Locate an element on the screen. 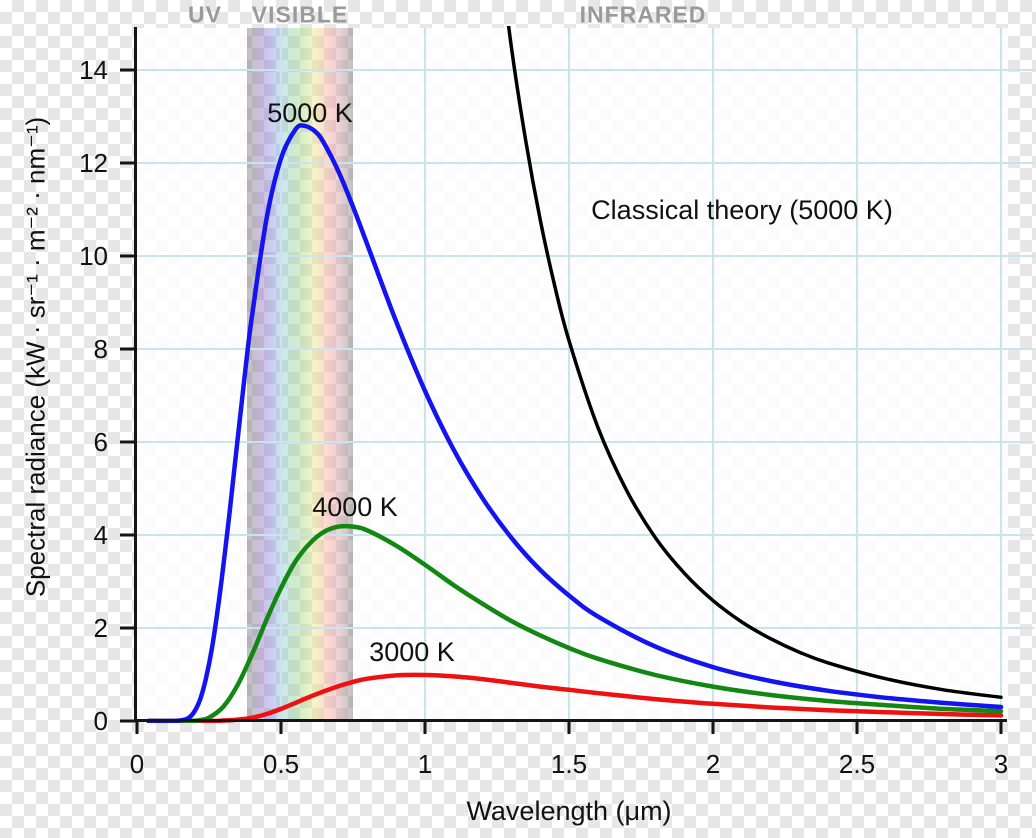 This screenshot has width=1036, height=838. y-tick-label: 14 is located at coordinates (93, 70).